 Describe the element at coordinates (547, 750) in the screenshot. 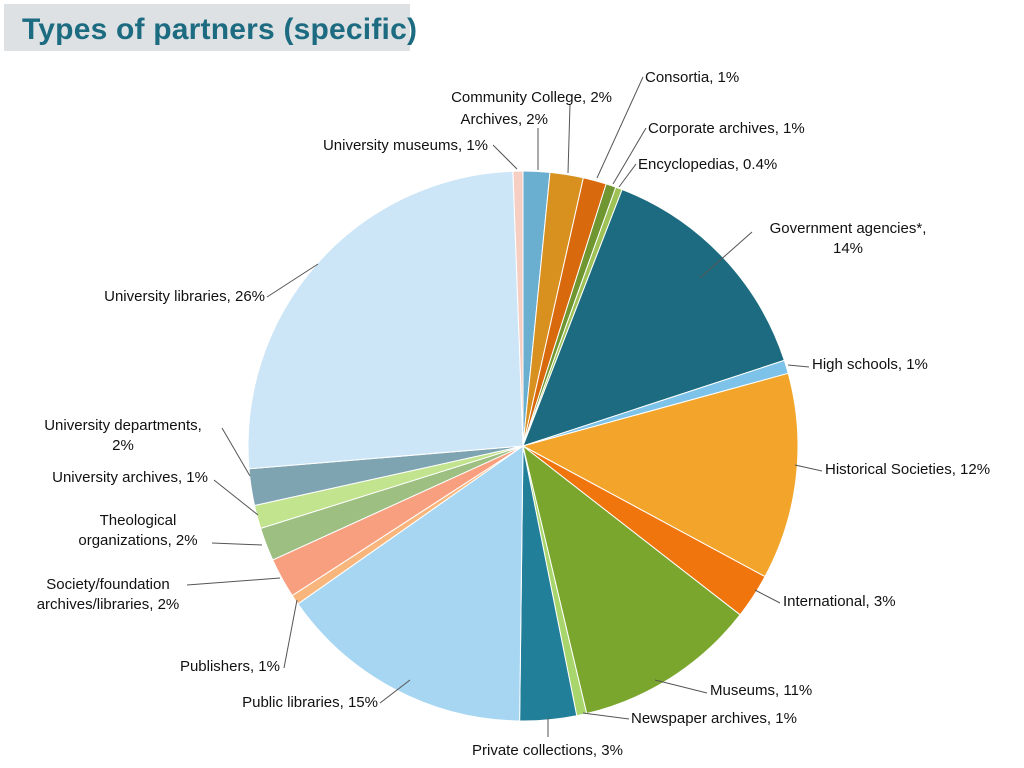

I see `slice-label: Private collections, 3%` at that location.